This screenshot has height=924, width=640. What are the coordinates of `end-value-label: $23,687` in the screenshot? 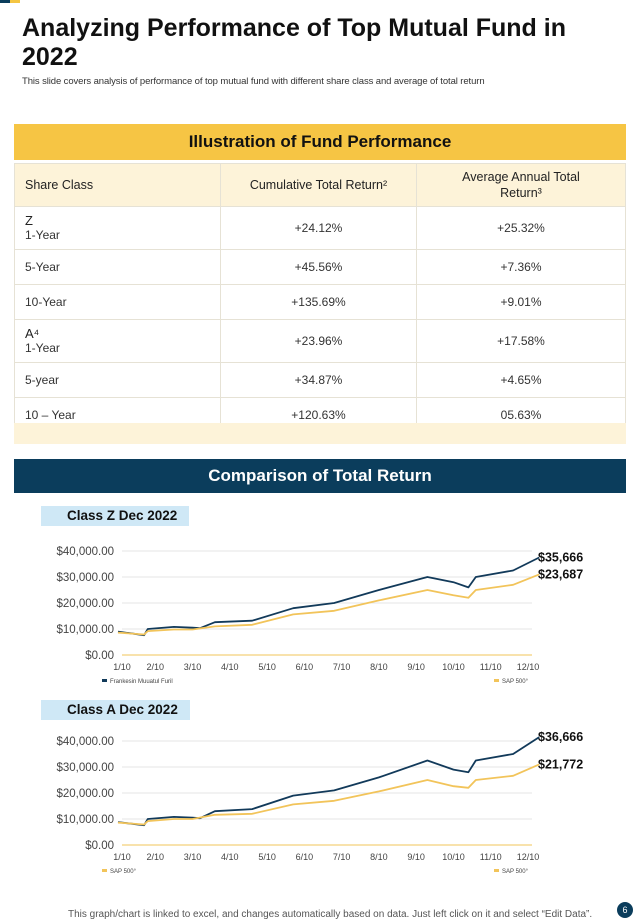 It's located at (560, 574).